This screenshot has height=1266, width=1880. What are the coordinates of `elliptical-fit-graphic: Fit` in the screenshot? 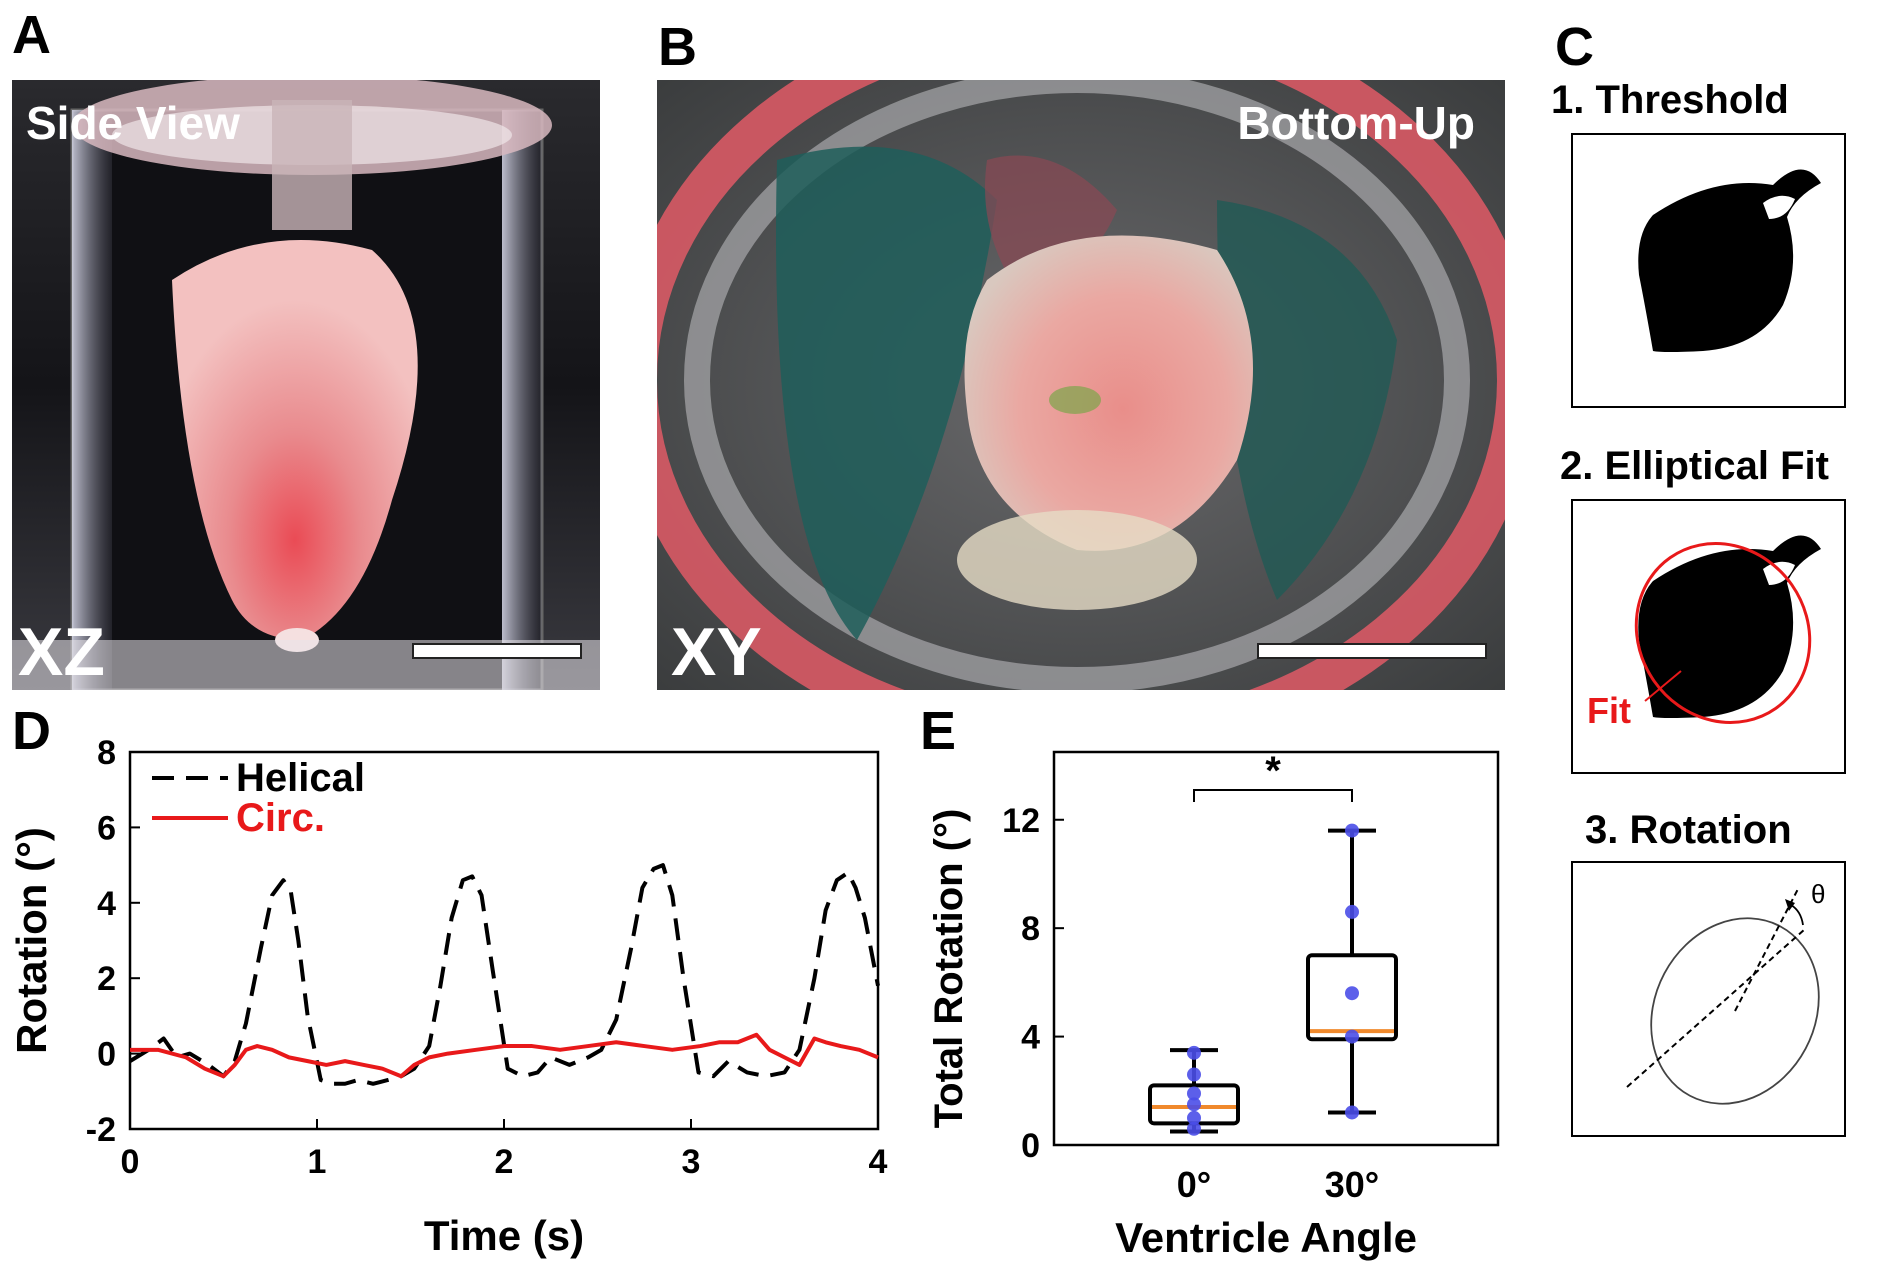 It's located at (1704, 633).